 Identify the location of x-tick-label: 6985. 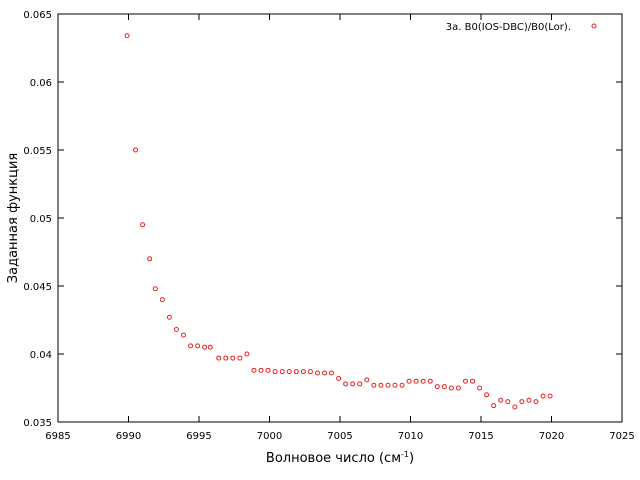
(57, 436).